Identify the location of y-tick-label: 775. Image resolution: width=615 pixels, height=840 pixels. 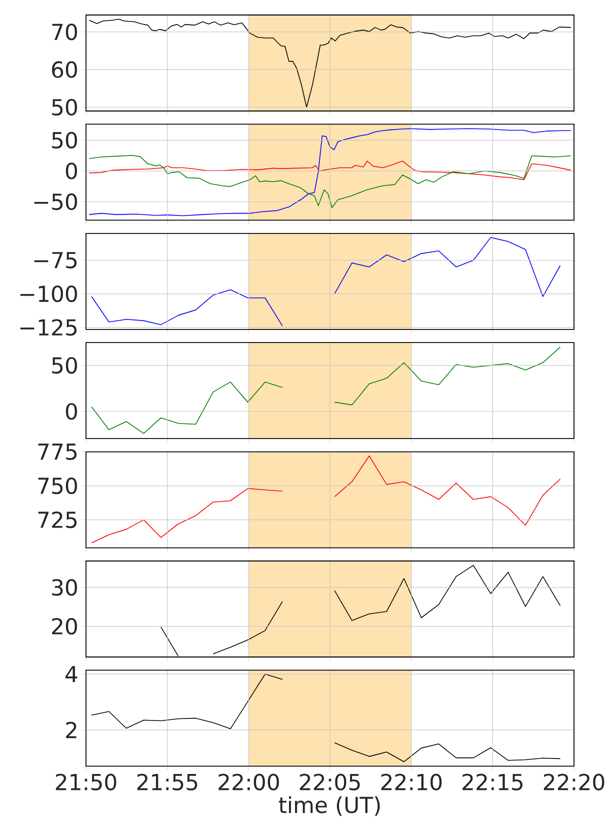
(57, 452).